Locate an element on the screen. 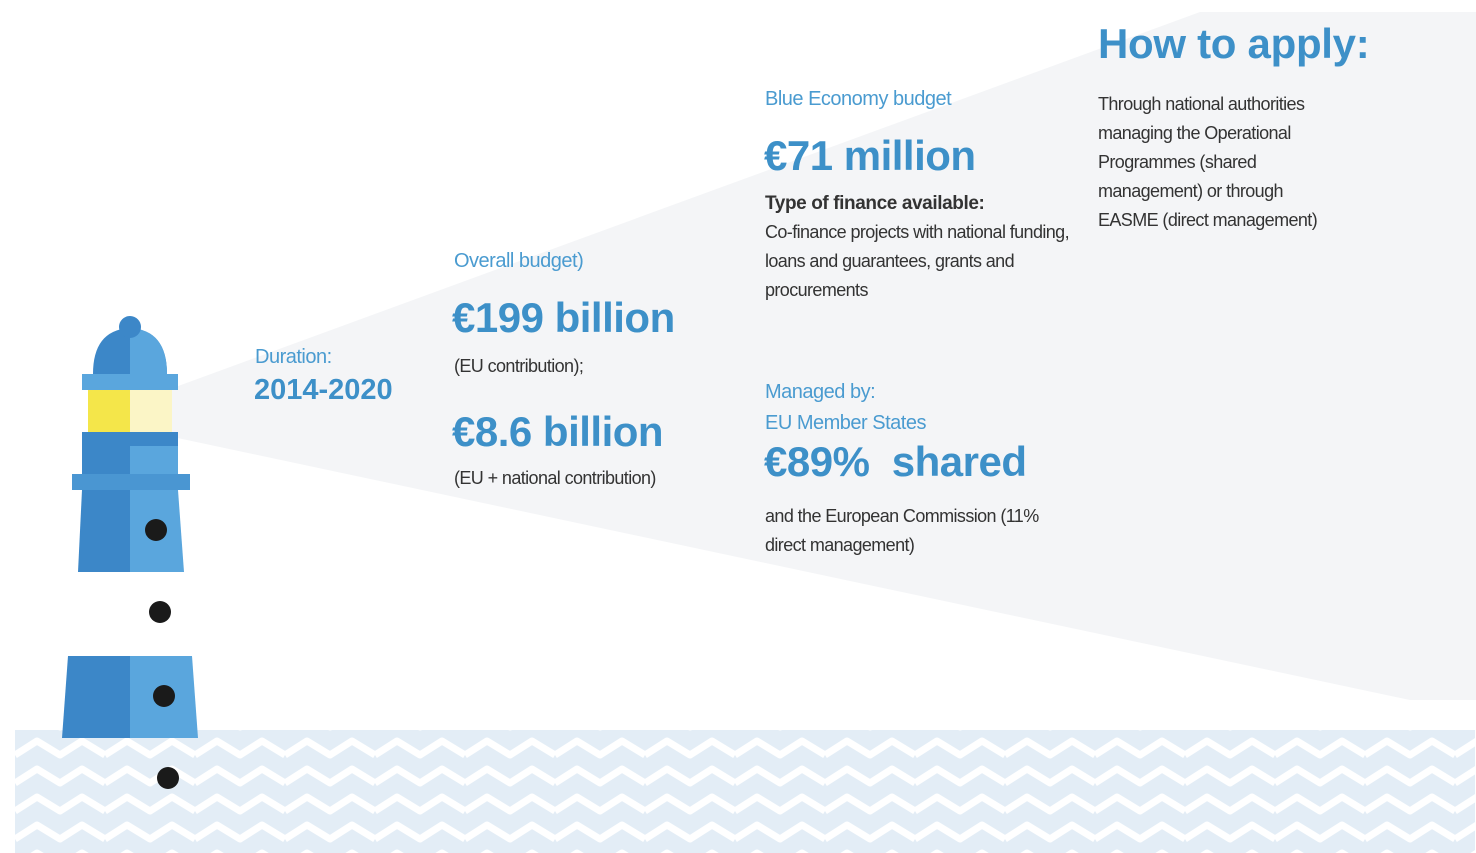 This screenshot has width=1476, height=853. managed-by-label: Managed by: is located at coordinates (820, 392).